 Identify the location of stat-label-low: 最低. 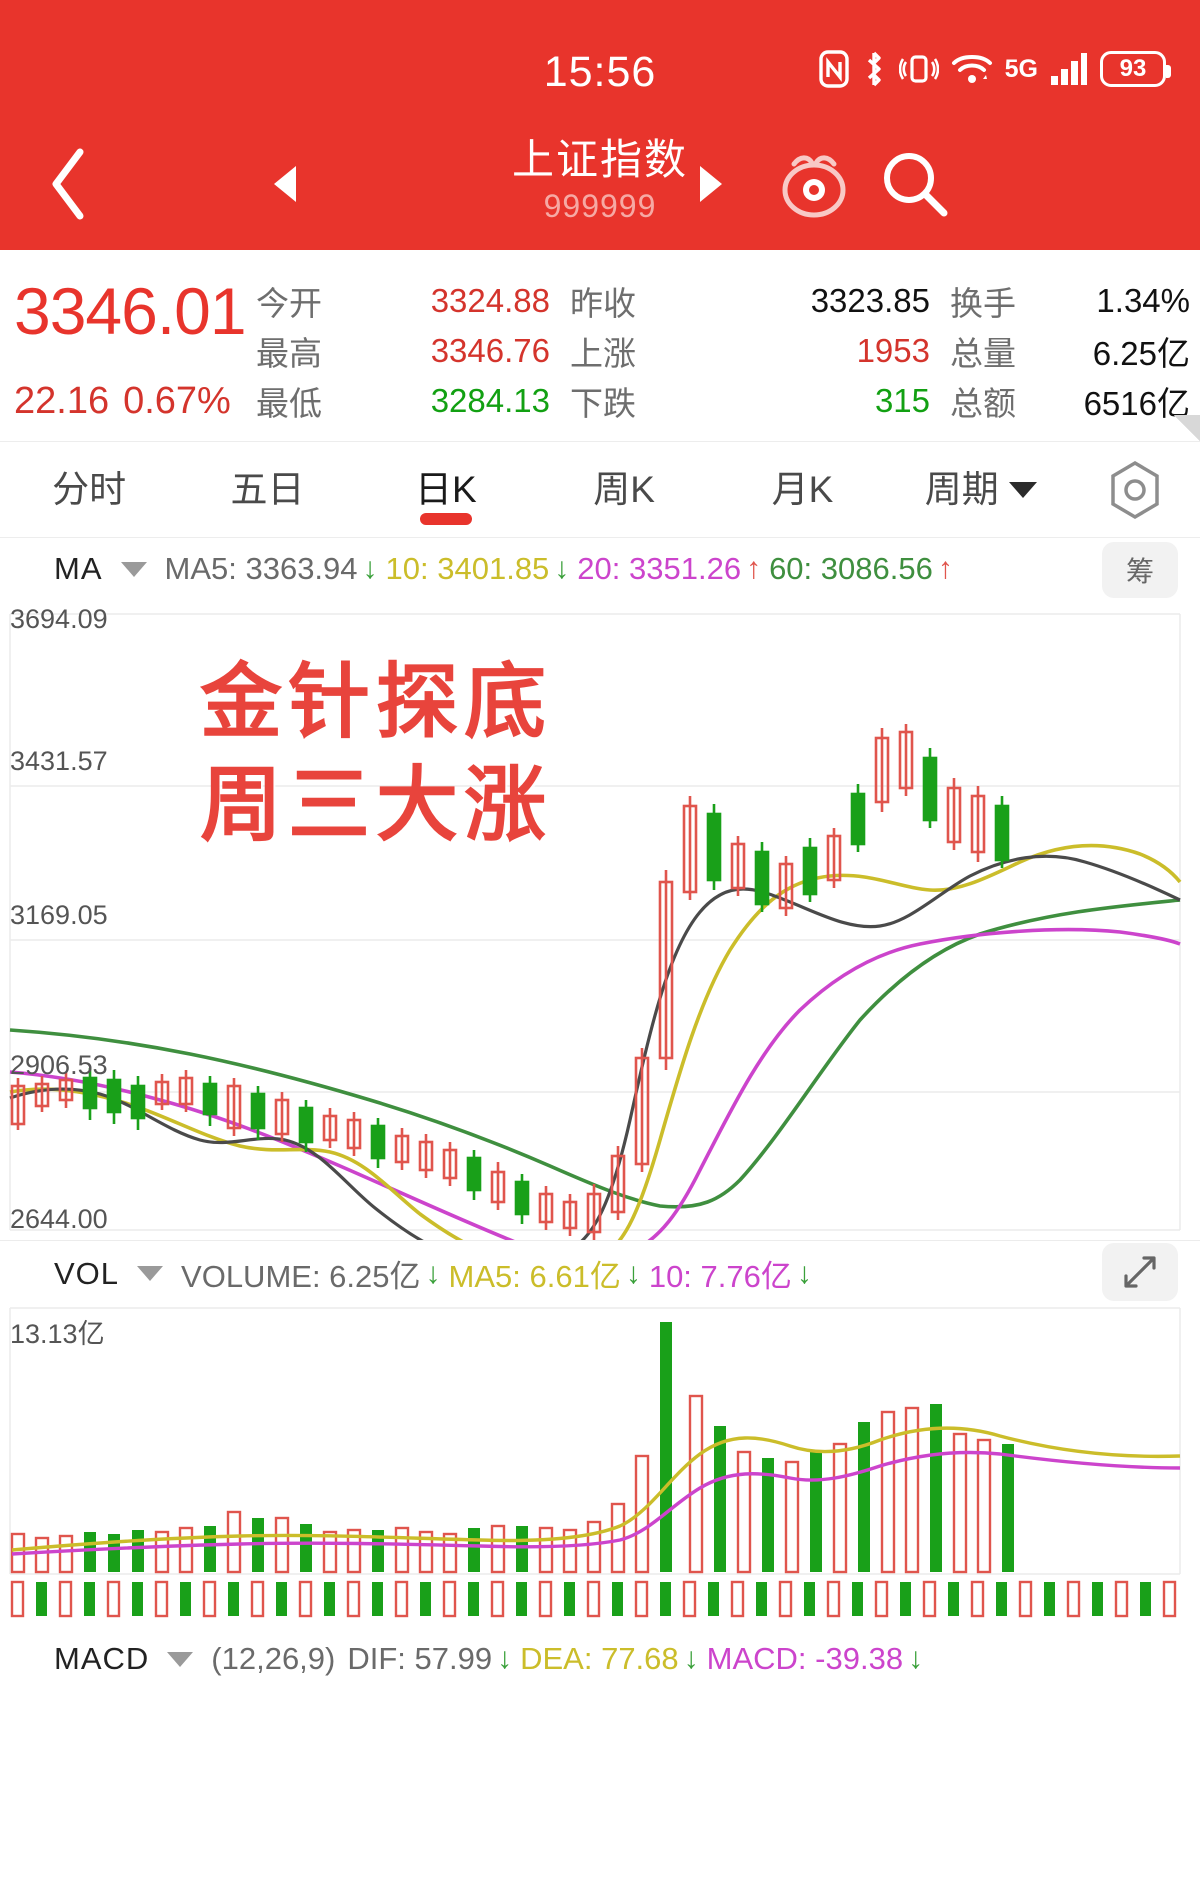
(289, 403).